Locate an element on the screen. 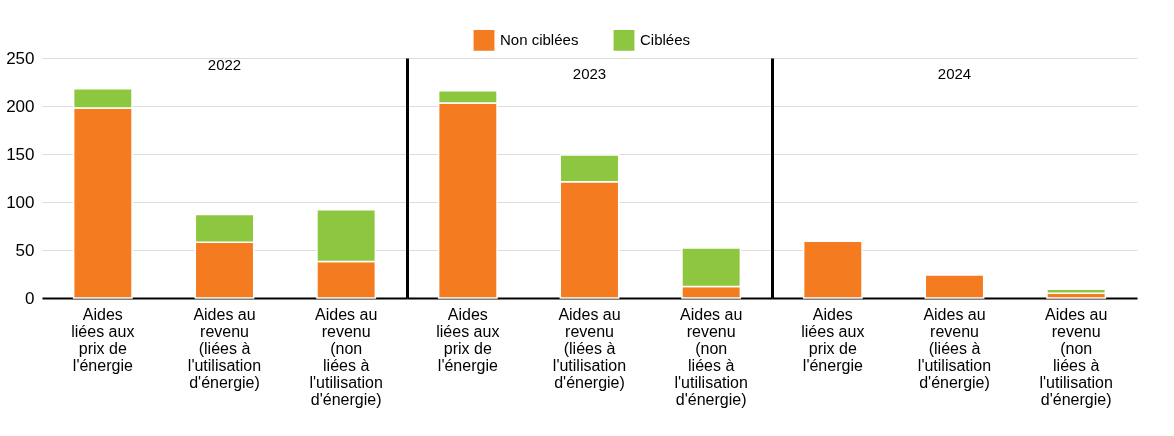  chart-title: 2023 is located at coordinates (589, 73).